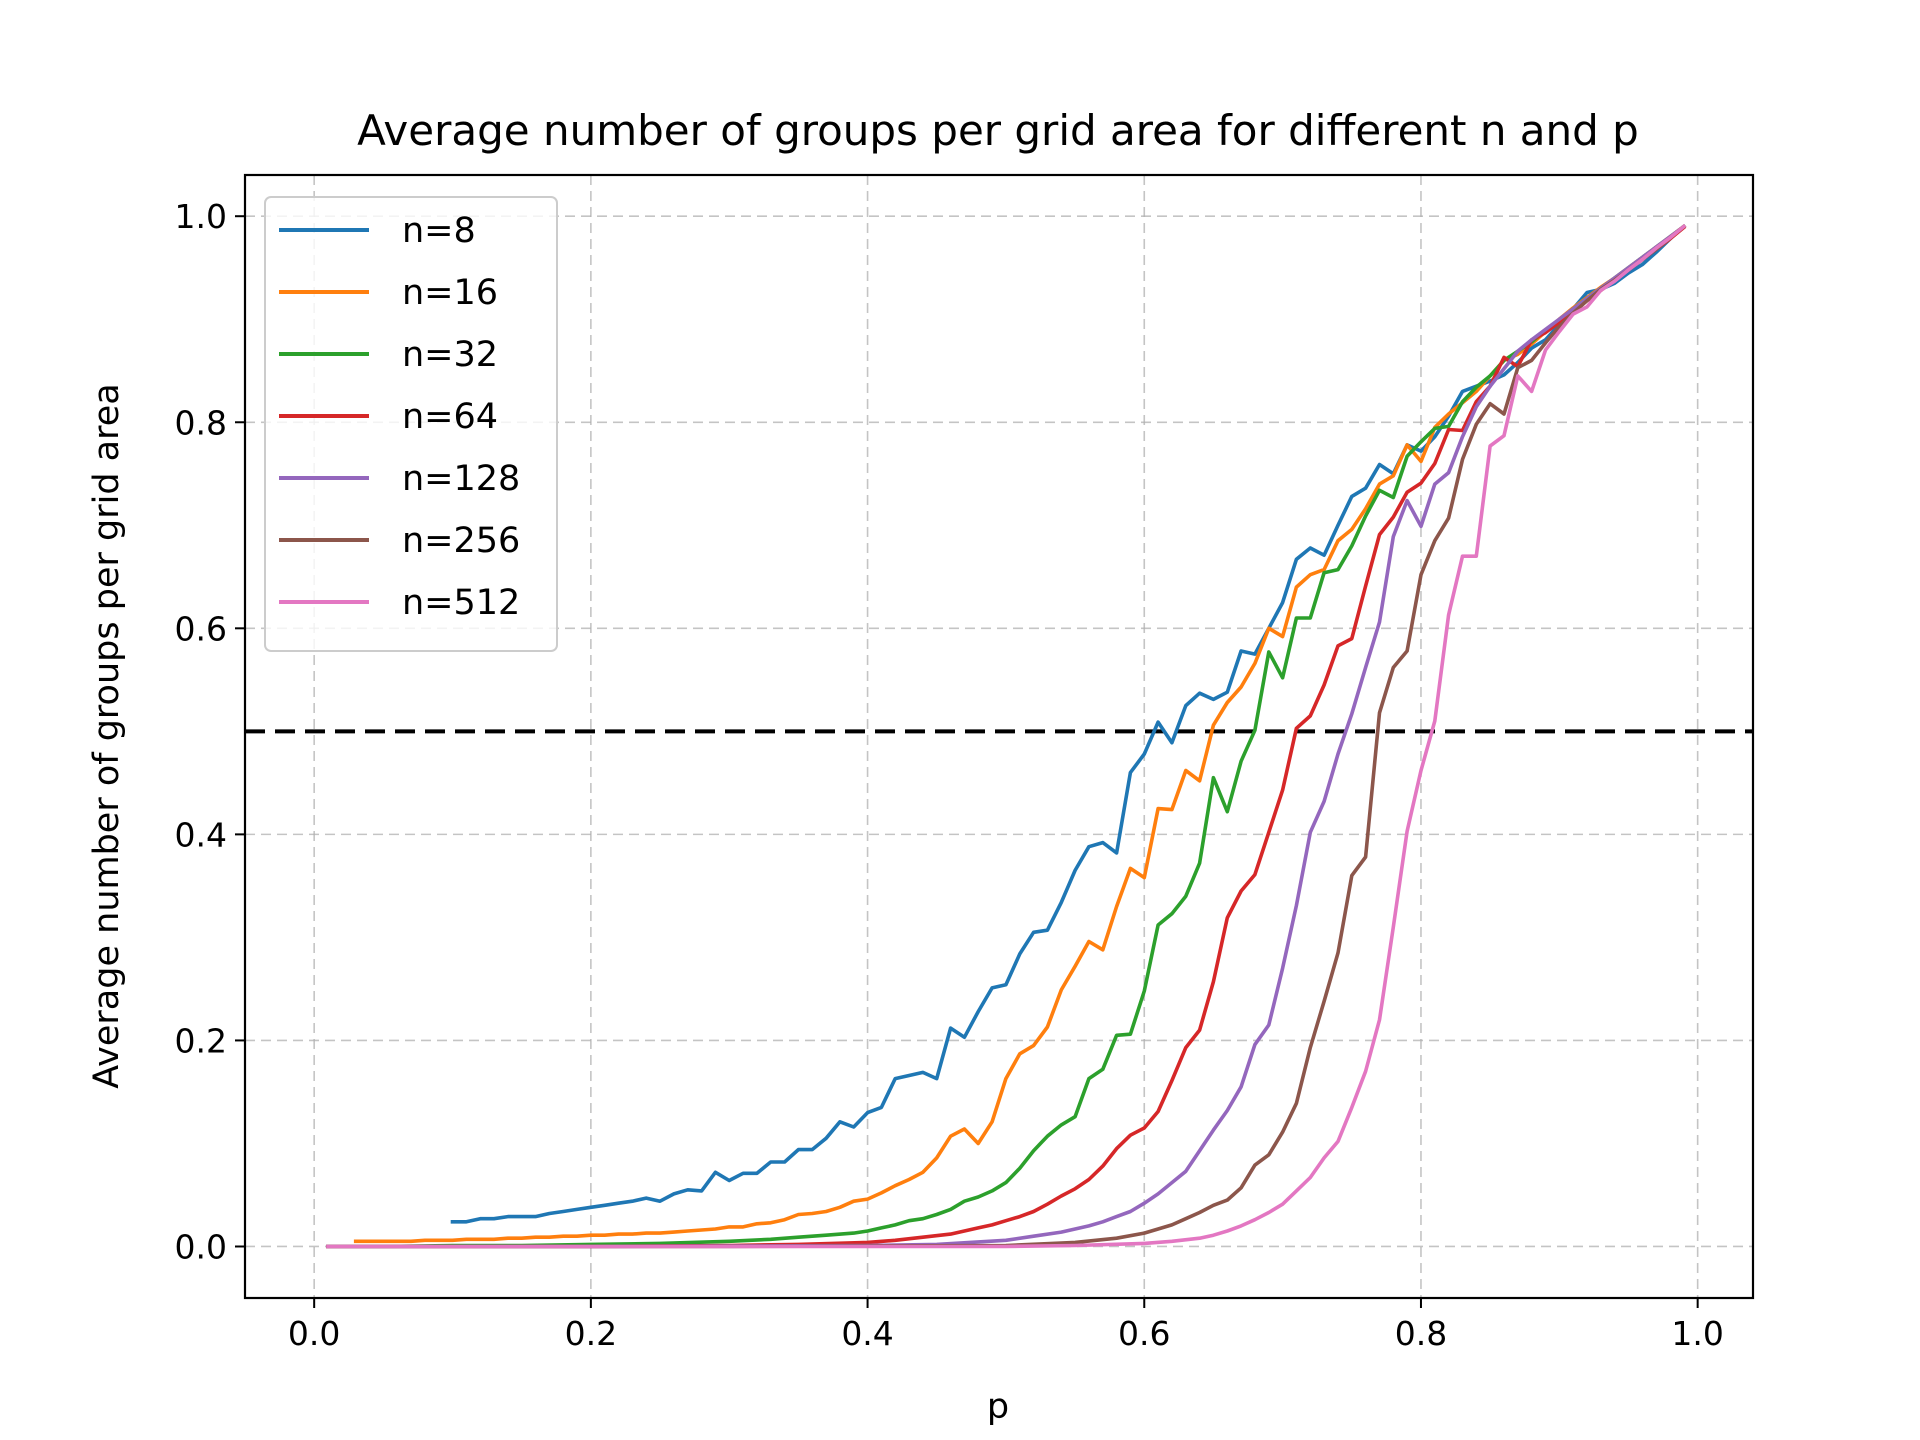 The height and width of the screenshot is (1440, 1920). What do you see at coordinates (201, 628) in the screenshot?
I see `y-tick-label: 0.6` at bounding box center [201, 628].